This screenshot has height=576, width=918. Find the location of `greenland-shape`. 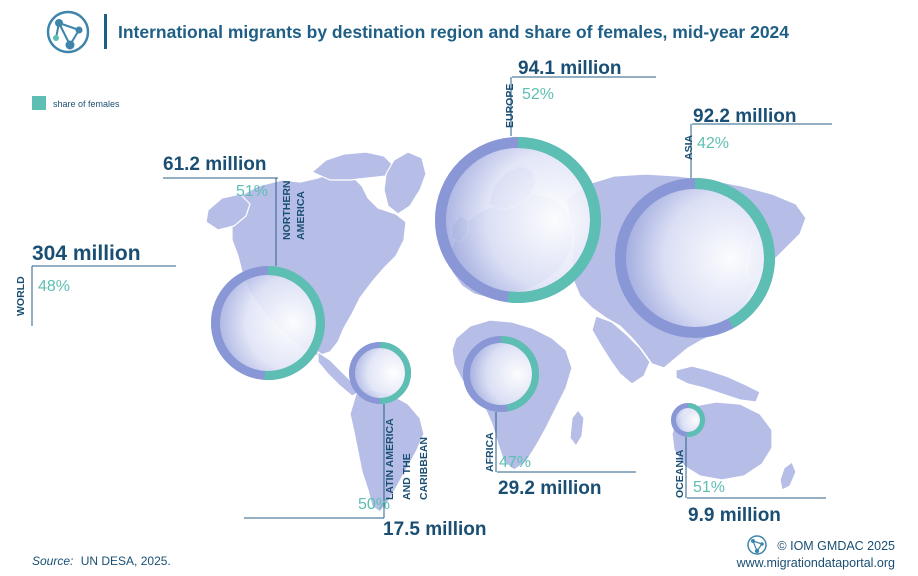

greenland-shape is located at coordinates (405, 183).